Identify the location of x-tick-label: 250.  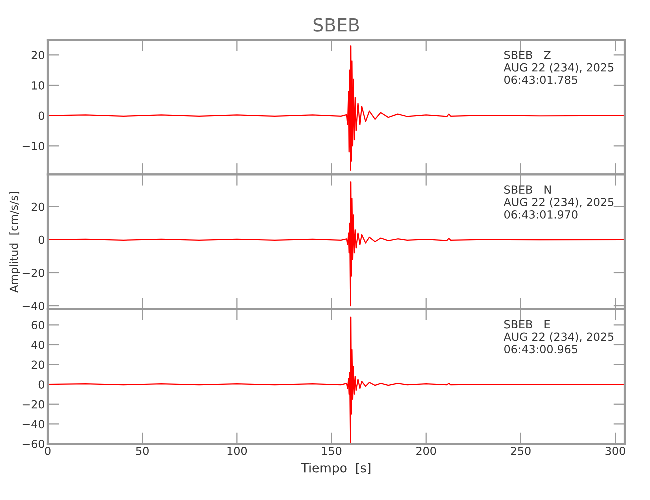
(521, 451).